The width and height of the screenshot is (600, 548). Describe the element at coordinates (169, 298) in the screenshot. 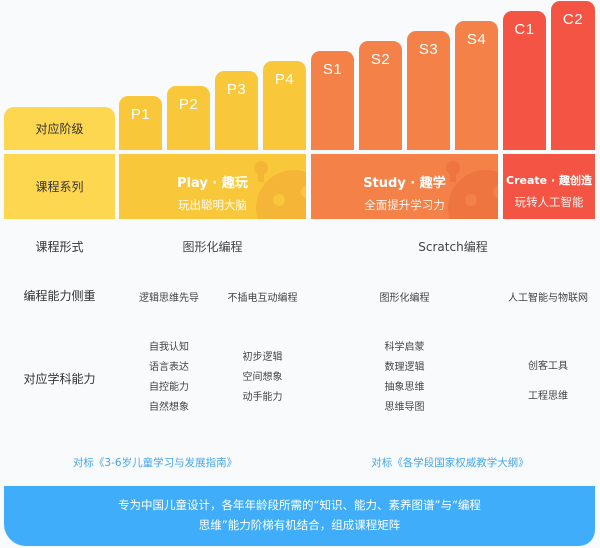

I see `focus-play-a: 逻辑思维先导` at that location.